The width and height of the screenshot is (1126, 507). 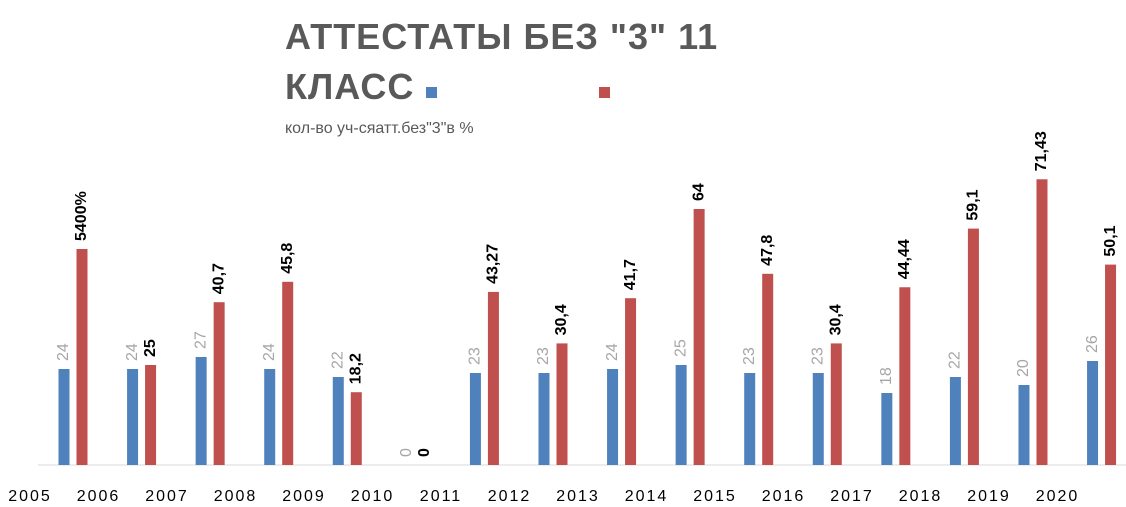 What do you see at coordinates (99, 496) in the screenshot?
I see `x-tick-label: 2006` at bounding box center [99, 496].